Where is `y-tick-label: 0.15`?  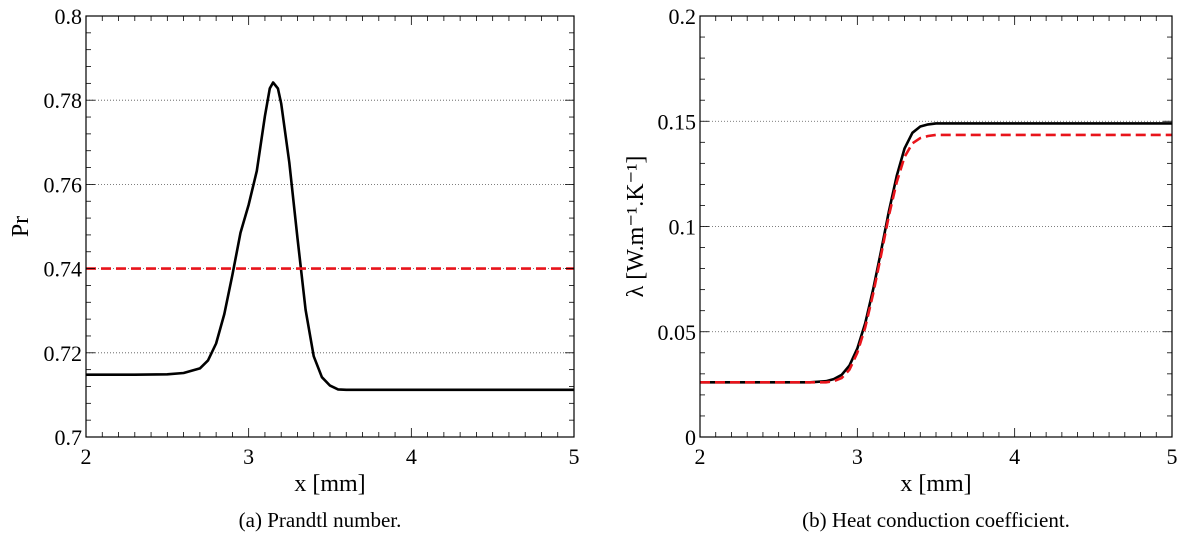
y-tick-label: 0.15 is located at coordinates (677, 121).